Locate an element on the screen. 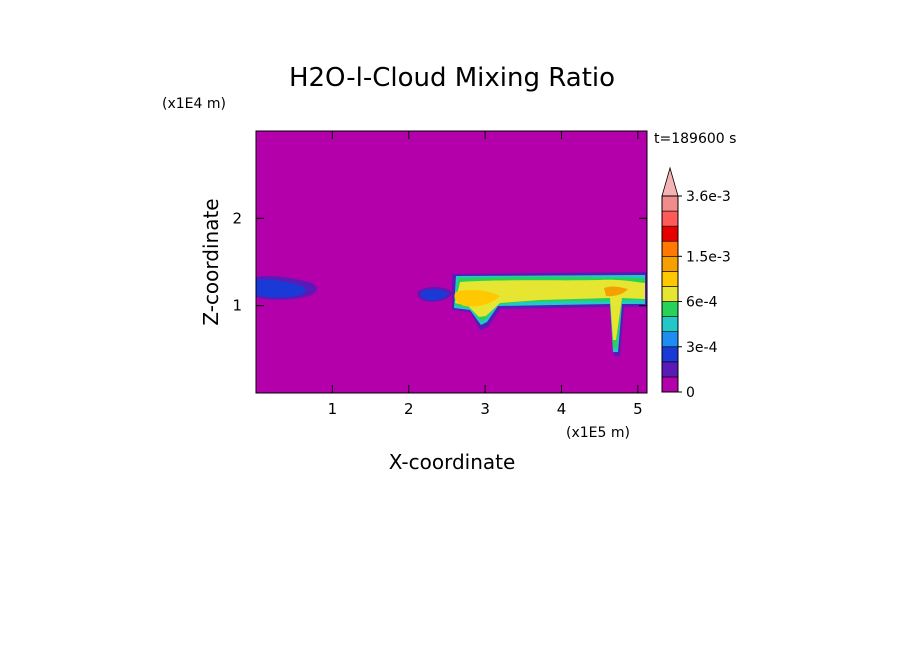  y-unit-label: (x1E4 m) is located at coordinates (194, 104).